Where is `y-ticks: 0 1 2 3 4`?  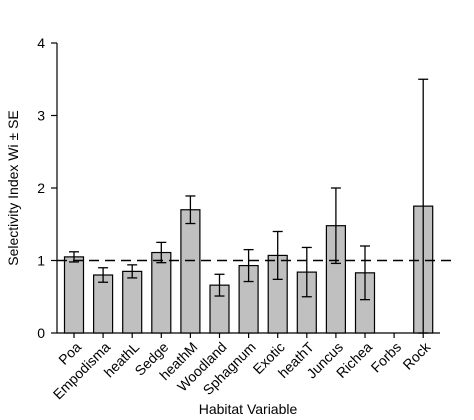 y-ticks: 0 1 2 3 4 is located at coordinates (47, 188).